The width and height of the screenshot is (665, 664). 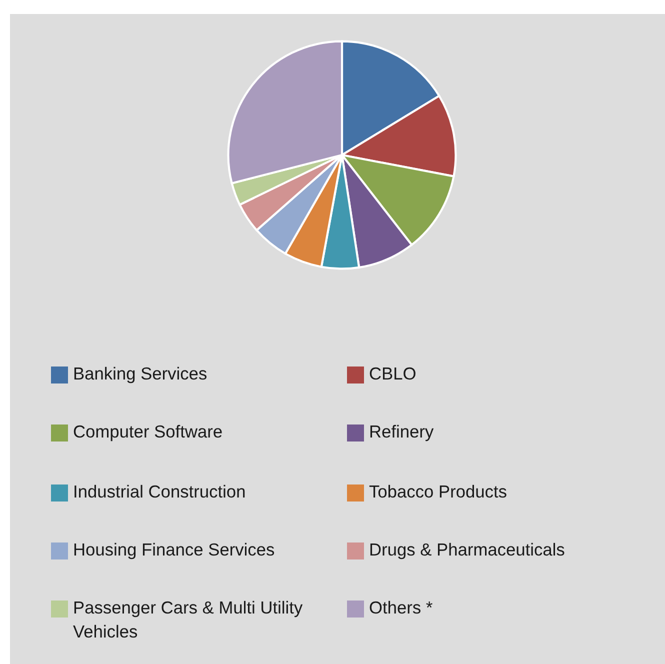 I want to click on legend-label: Others *, so click(x=401, y=607).